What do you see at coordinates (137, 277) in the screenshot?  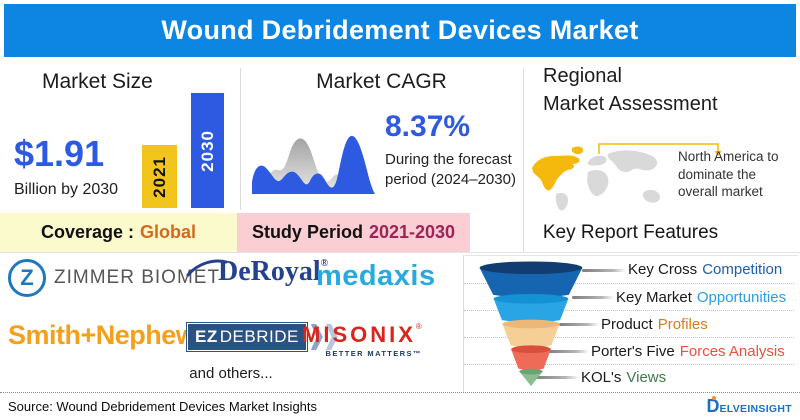 I see `zimmer-wordmark: ZIMMER BIOMET` at bounding box center [137, 277].